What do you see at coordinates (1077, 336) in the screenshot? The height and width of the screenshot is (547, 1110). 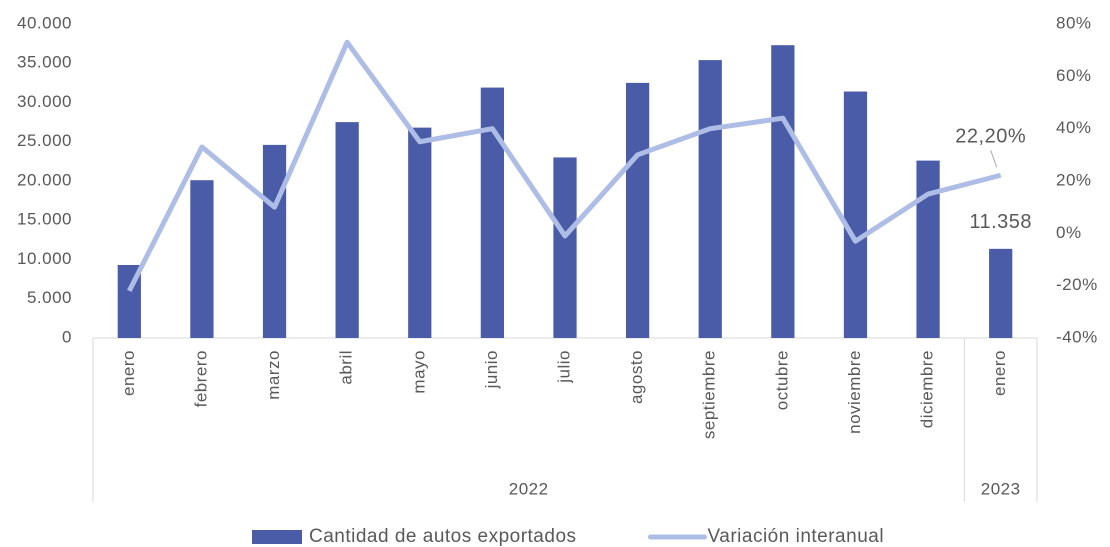 I see `y2-tick-label: -40%` at bounding box center [1077, 336].